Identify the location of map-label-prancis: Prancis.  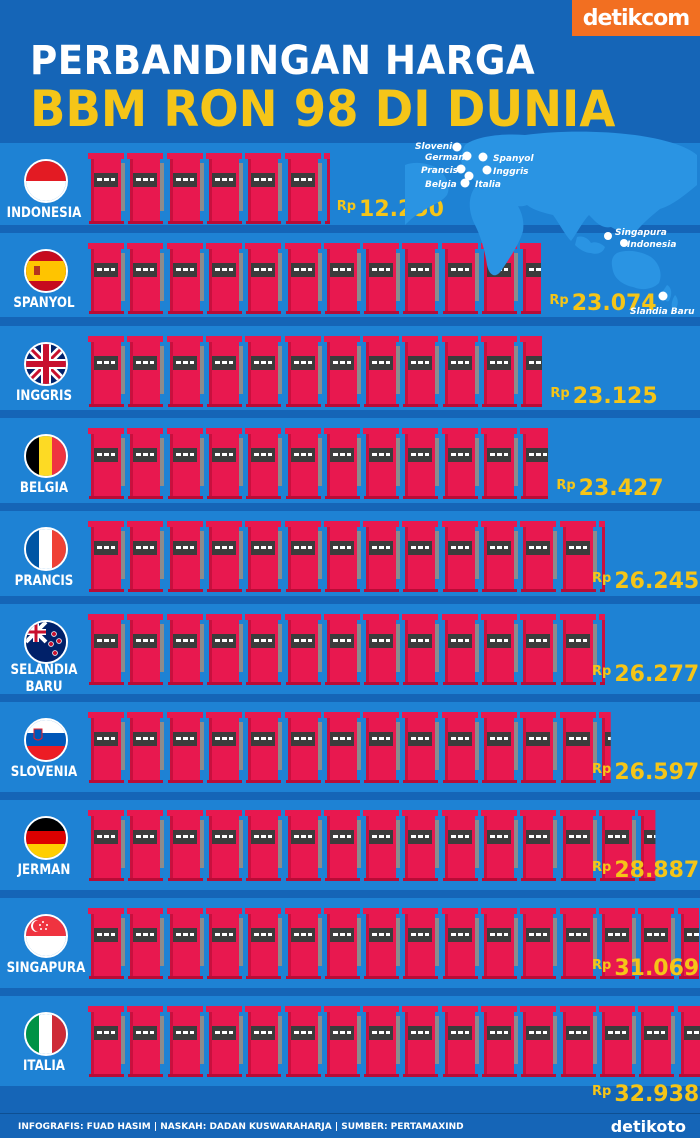
(440, 171).